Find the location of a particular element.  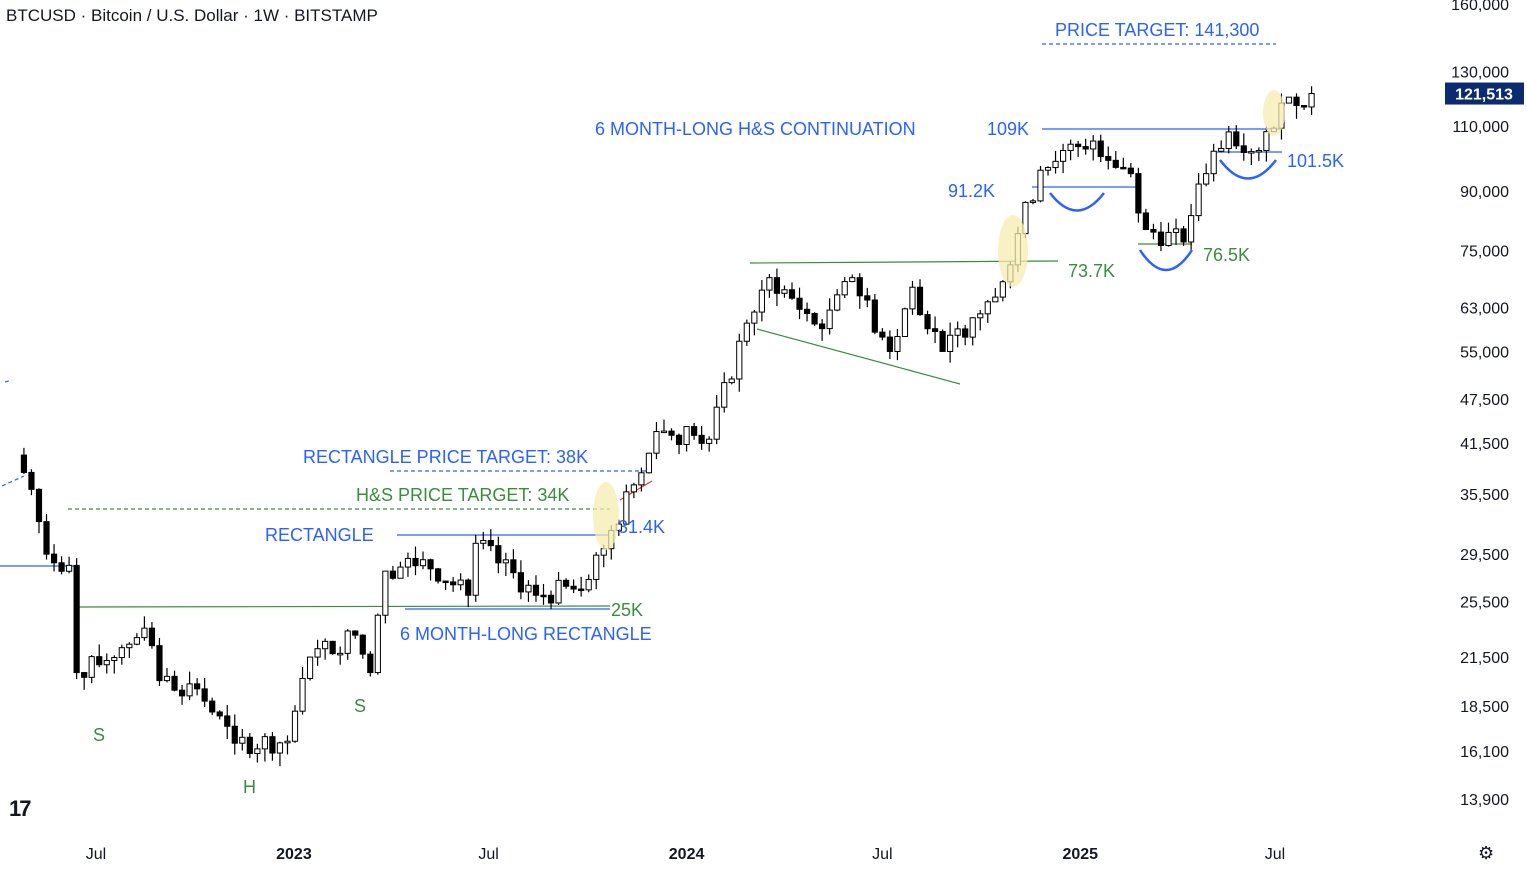

gear-icon: ⚙ is located at coordinates (1486, 853).